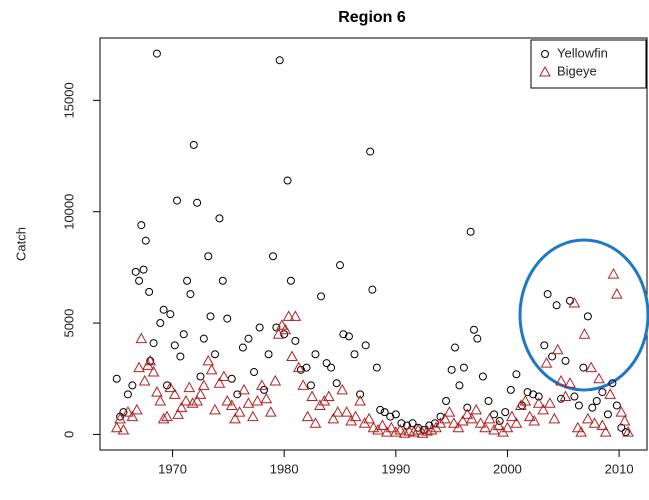 The width and height of the screenshot is (649, 500). Describe the element at coordinates (284, 468) in the screenshot. I see `x-tick-label: 1980` at that location.